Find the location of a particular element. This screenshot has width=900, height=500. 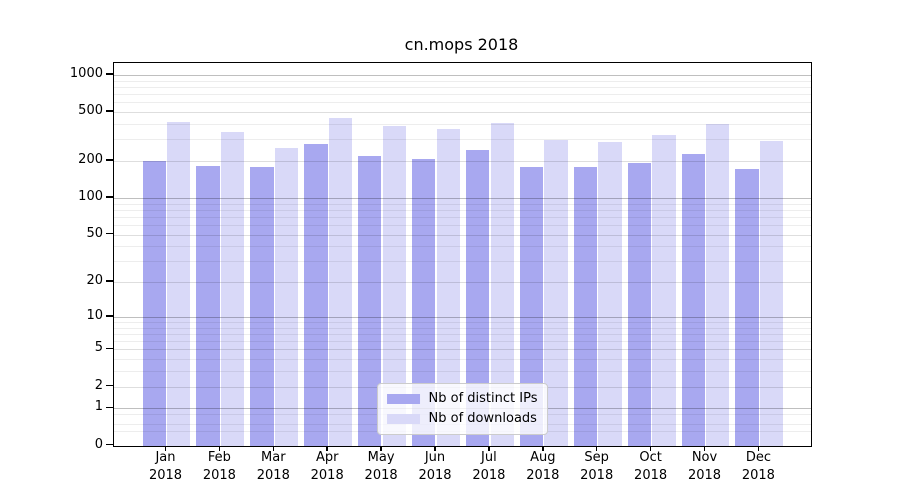

x-tick-label-may: May 2018 is located at coordinates (381, 466).